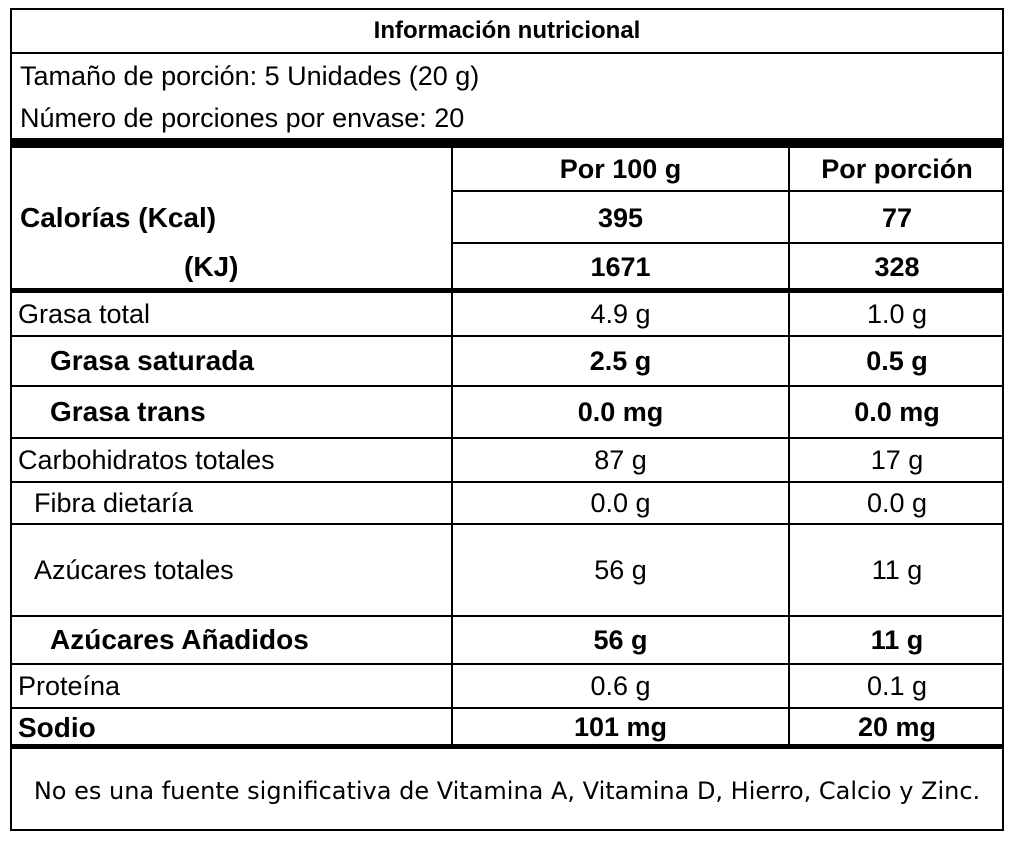 The height and width of the screenshot is (844, 1024). Describe the element at coordinates (620, 502) in the screenshot. I see `nutrient-per-100g: 0.0 g` at that location.